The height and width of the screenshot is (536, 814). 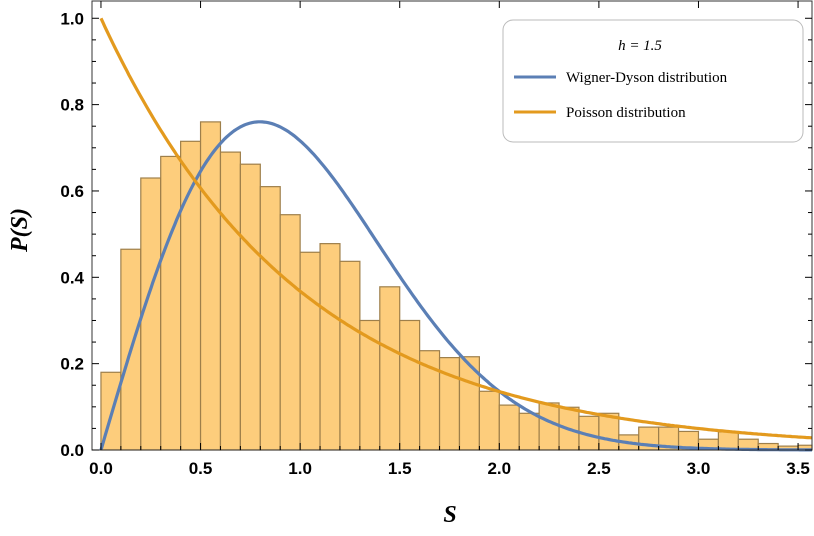 What do you see at coordinates (72, 105) in the screenshot?
I see `y-tick-label: 0.8` at bounding box center [72, 105].